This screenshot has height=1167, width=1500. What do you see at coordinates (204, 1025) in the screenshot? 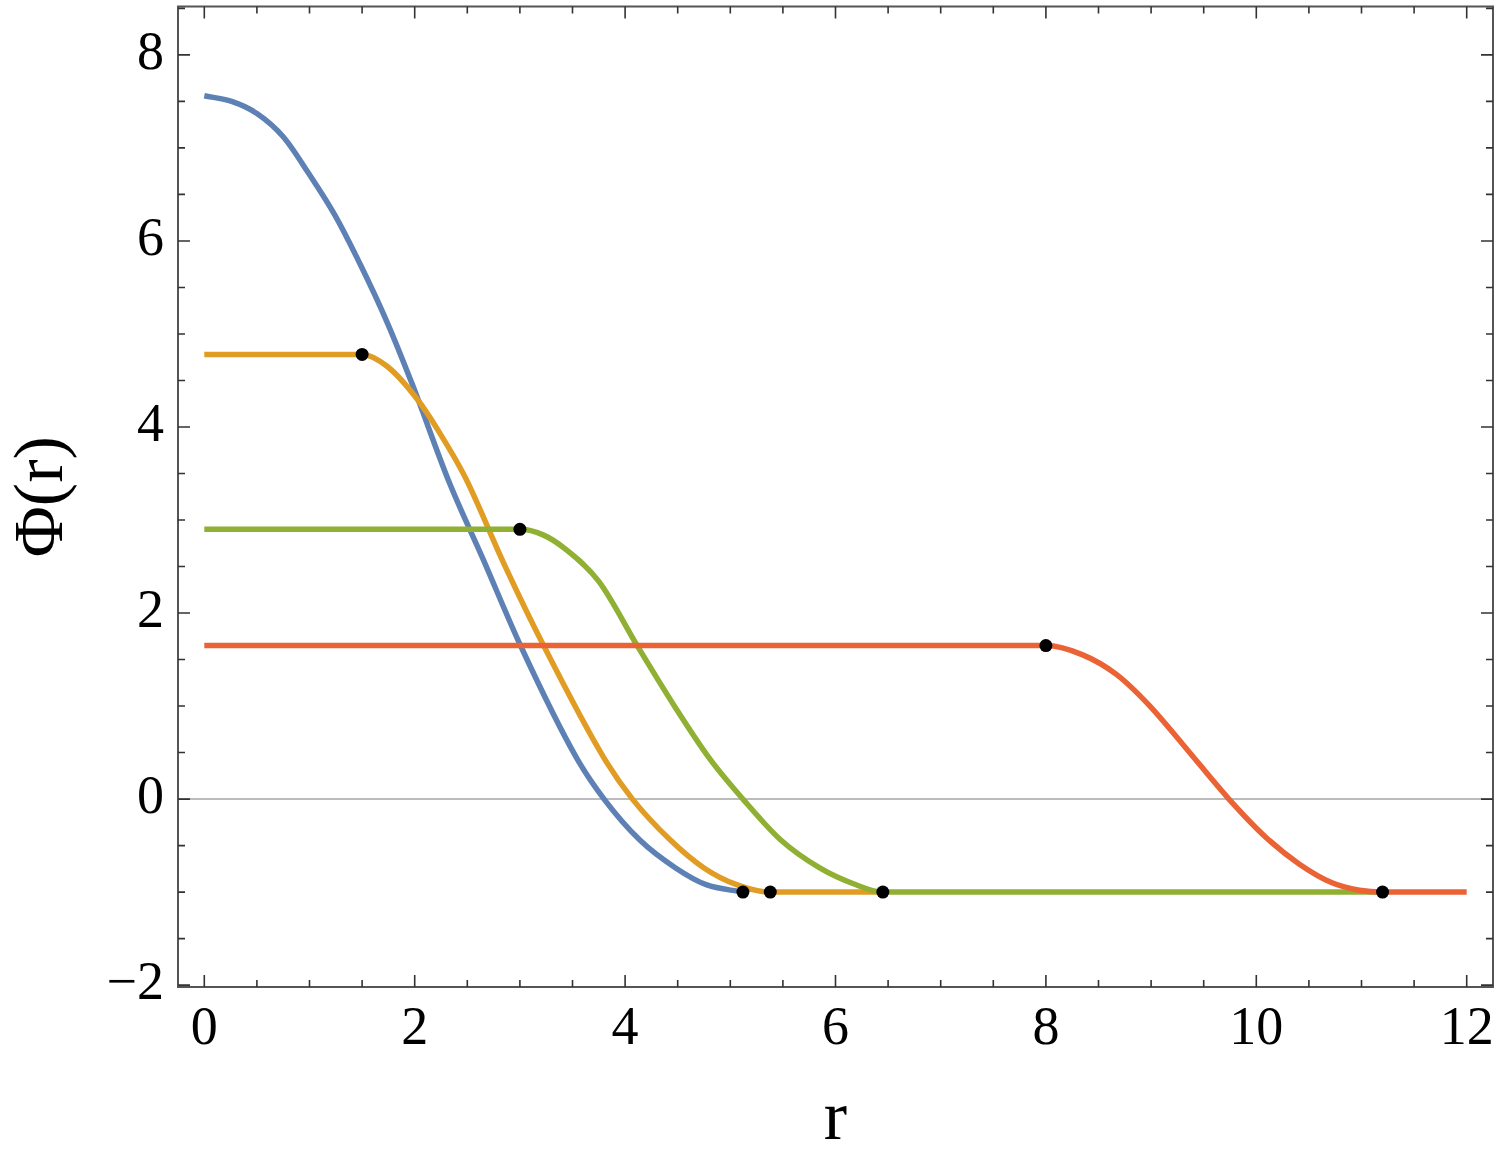
I see `x-tick-label: 0` at bounding box center [204, 1025].